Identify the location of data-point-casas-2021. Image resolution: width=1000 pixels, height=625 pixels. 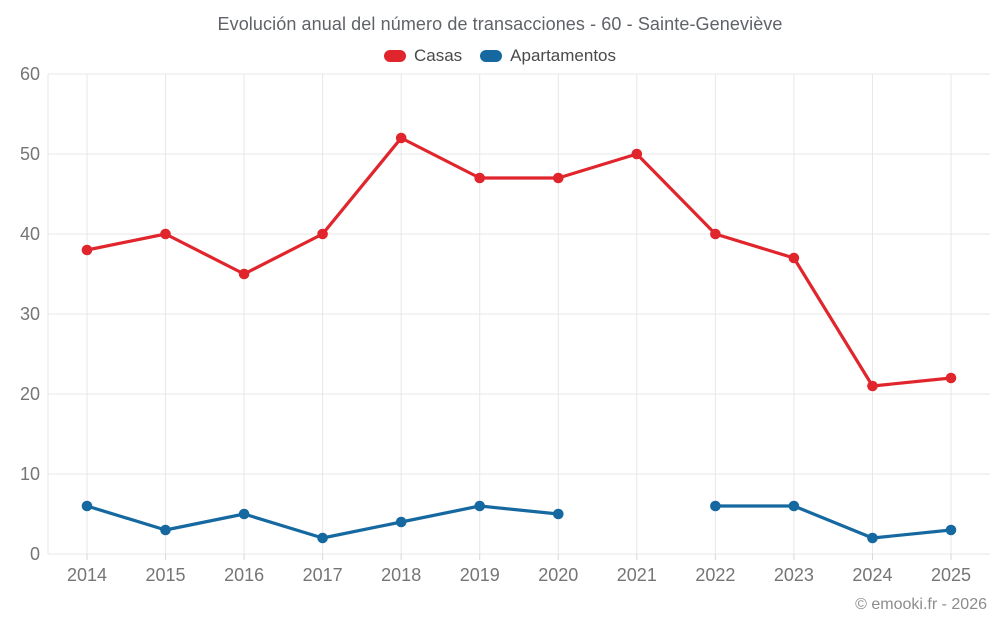
(637, 154).